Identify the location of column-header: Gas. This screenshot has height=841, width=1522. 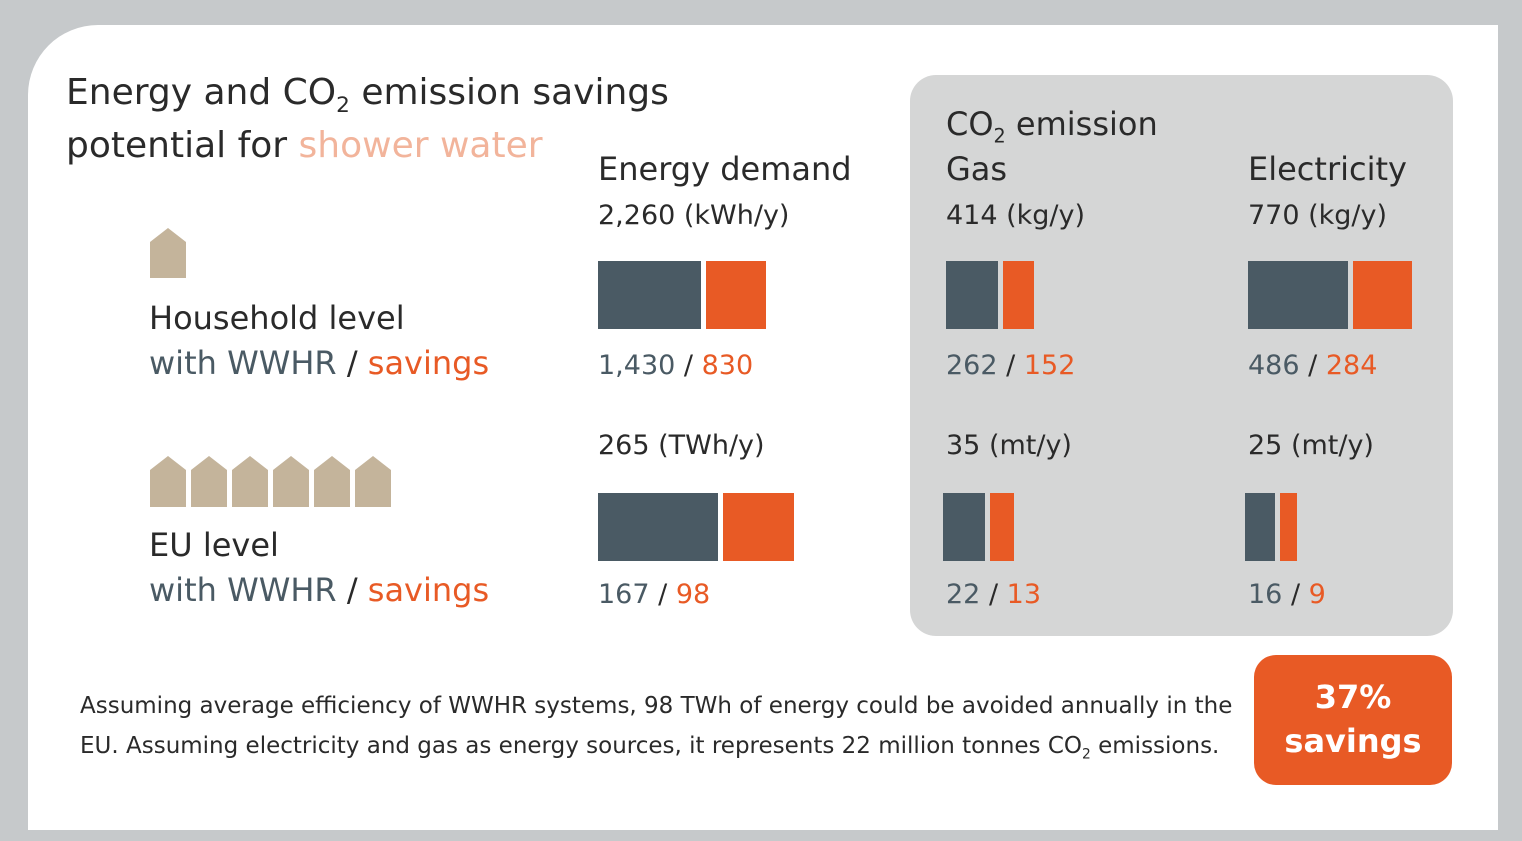
(977, 169).